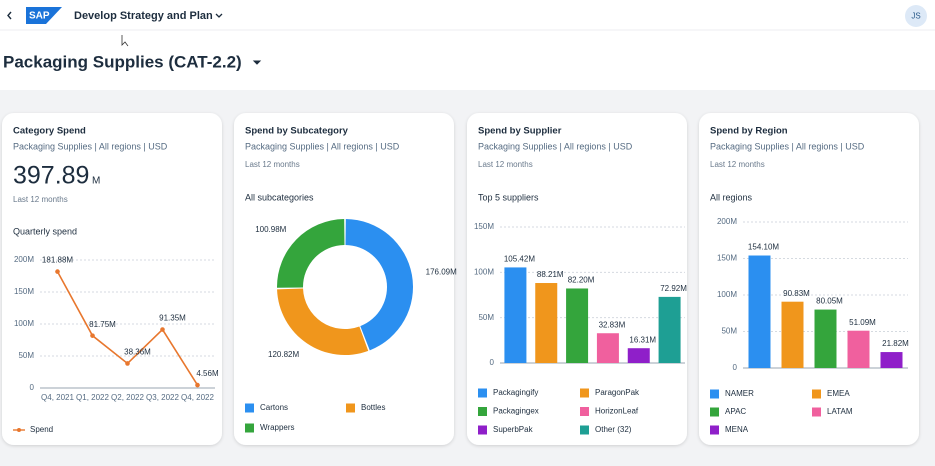  What do you see at coordinates (373, 407) in the screenshot?
I see `legend-label: Bottles` at bounding box center [373, 407].